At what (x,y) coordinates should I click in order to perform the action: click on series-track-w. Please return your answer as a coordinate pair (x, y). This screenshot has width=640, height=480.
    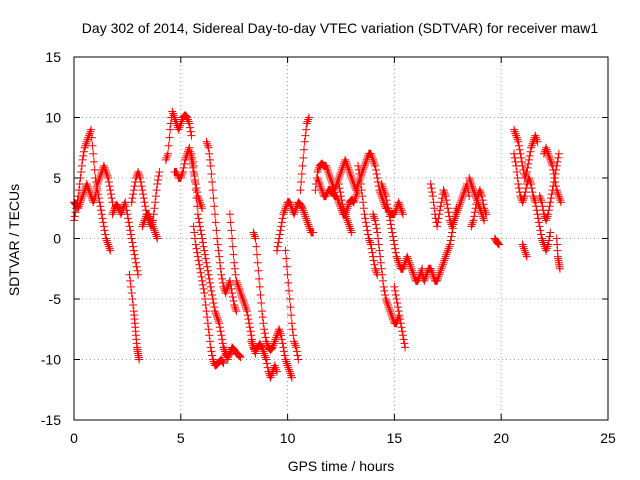
    Looking at the image, I should click on (386, 269).